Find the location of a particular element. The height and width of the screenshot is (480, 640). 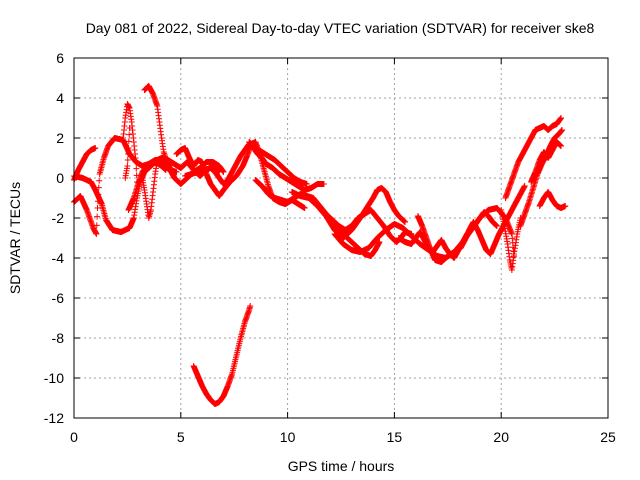

y-tick-label: 4 is located at coordinates (60, 98).